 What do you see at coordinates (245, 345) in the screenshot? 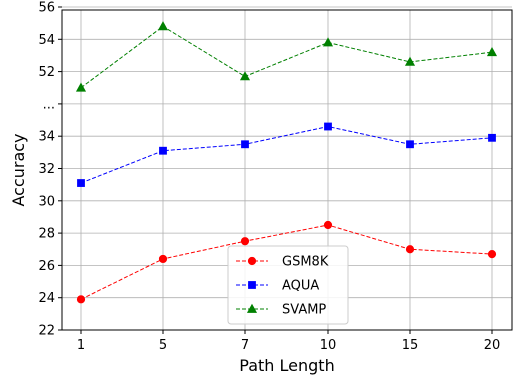
I see `x-tick-label: 7` at bounding box center [245, 345].